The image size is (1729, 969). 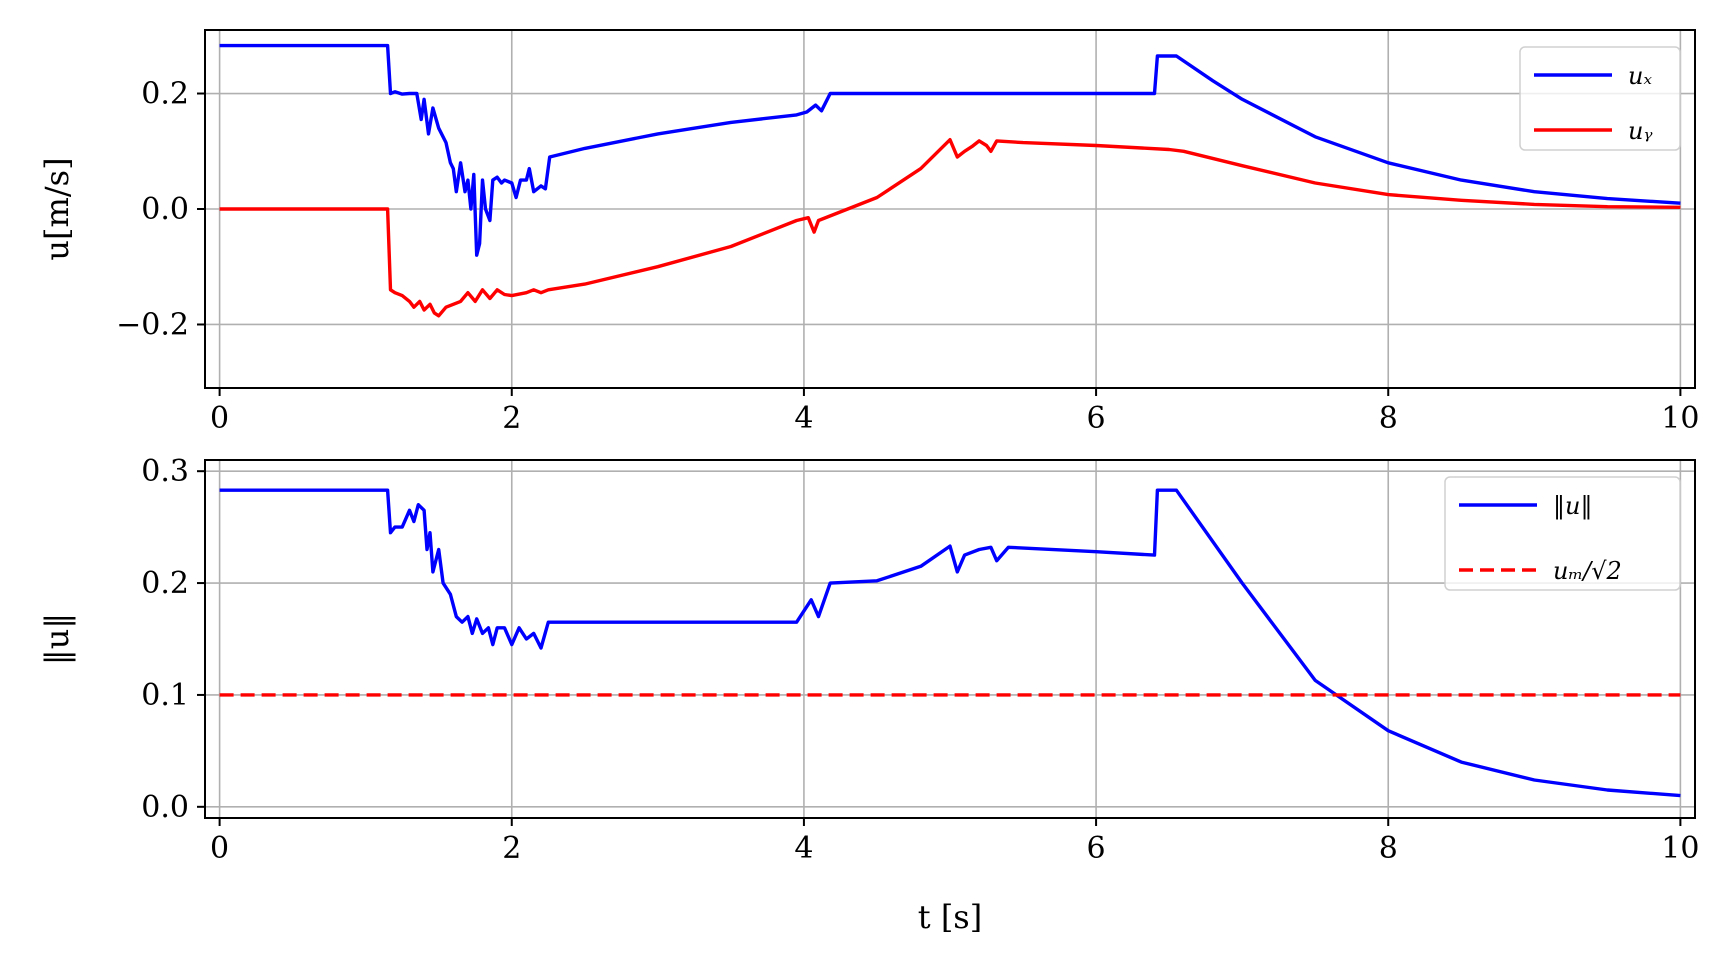 I want to click on y-axis-label: u[m/s], so click(x=57, y=208).